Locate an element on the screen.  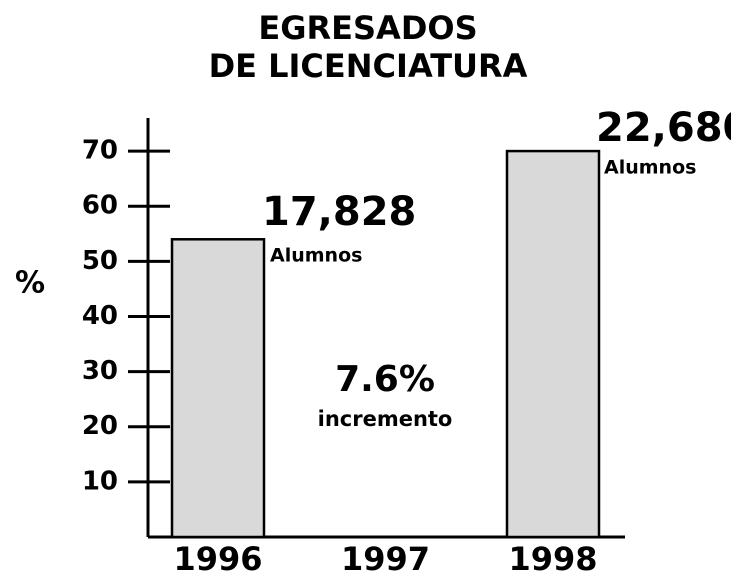
x-tick-label: 1998 is located at coordinates (552, 559).